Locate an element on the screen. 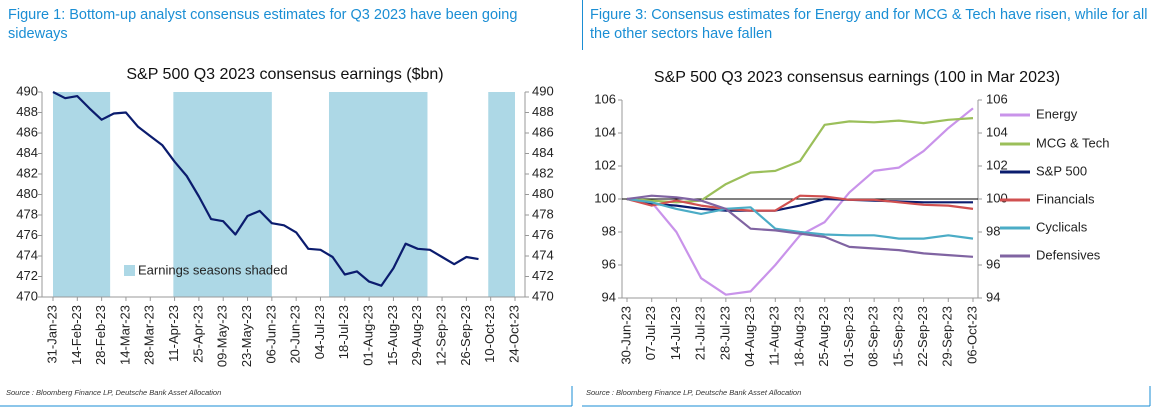 This screenshot has height=413, width=1153. y2-tick-label: 96 is located at coordinates (993, 263).